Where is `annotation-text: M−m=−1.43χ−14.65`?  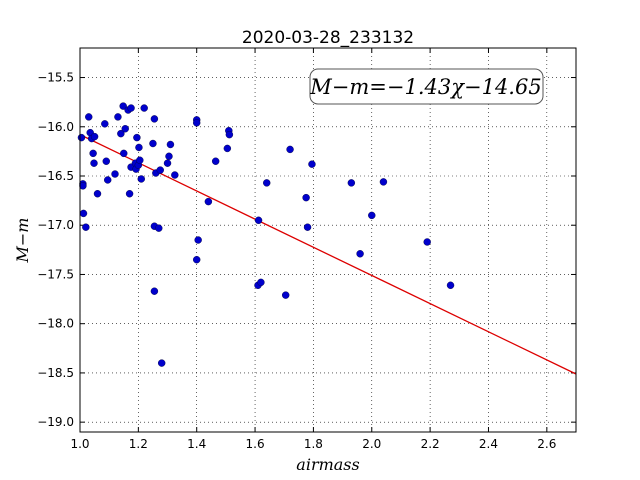 annotation-text: M−m=−1.43χ−14.65 is located at coordinates (425, 87).